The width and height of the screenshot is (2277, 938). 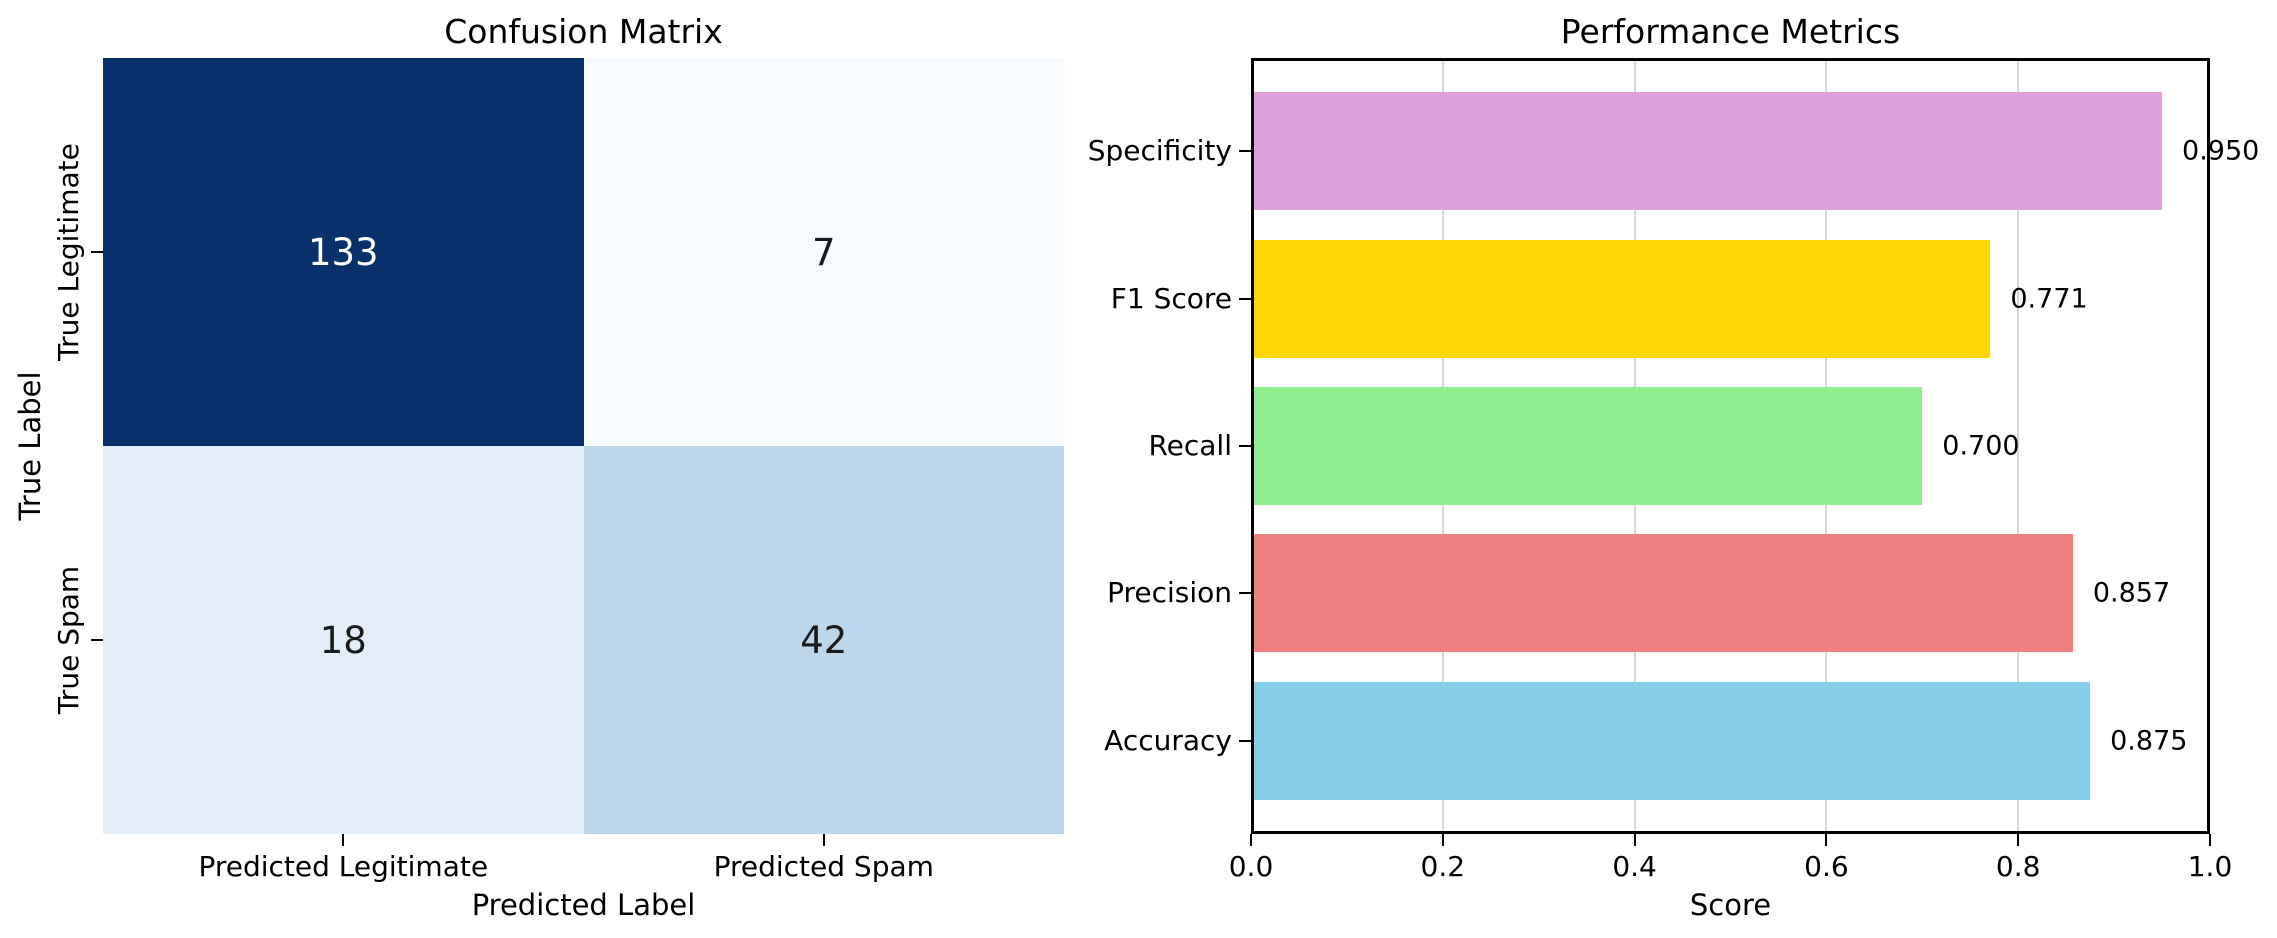 What do you see at coordinates (1168, 740) in the screenshot?
I see `y-tick-label: Accuracy` at bounding box center [1168, 740].